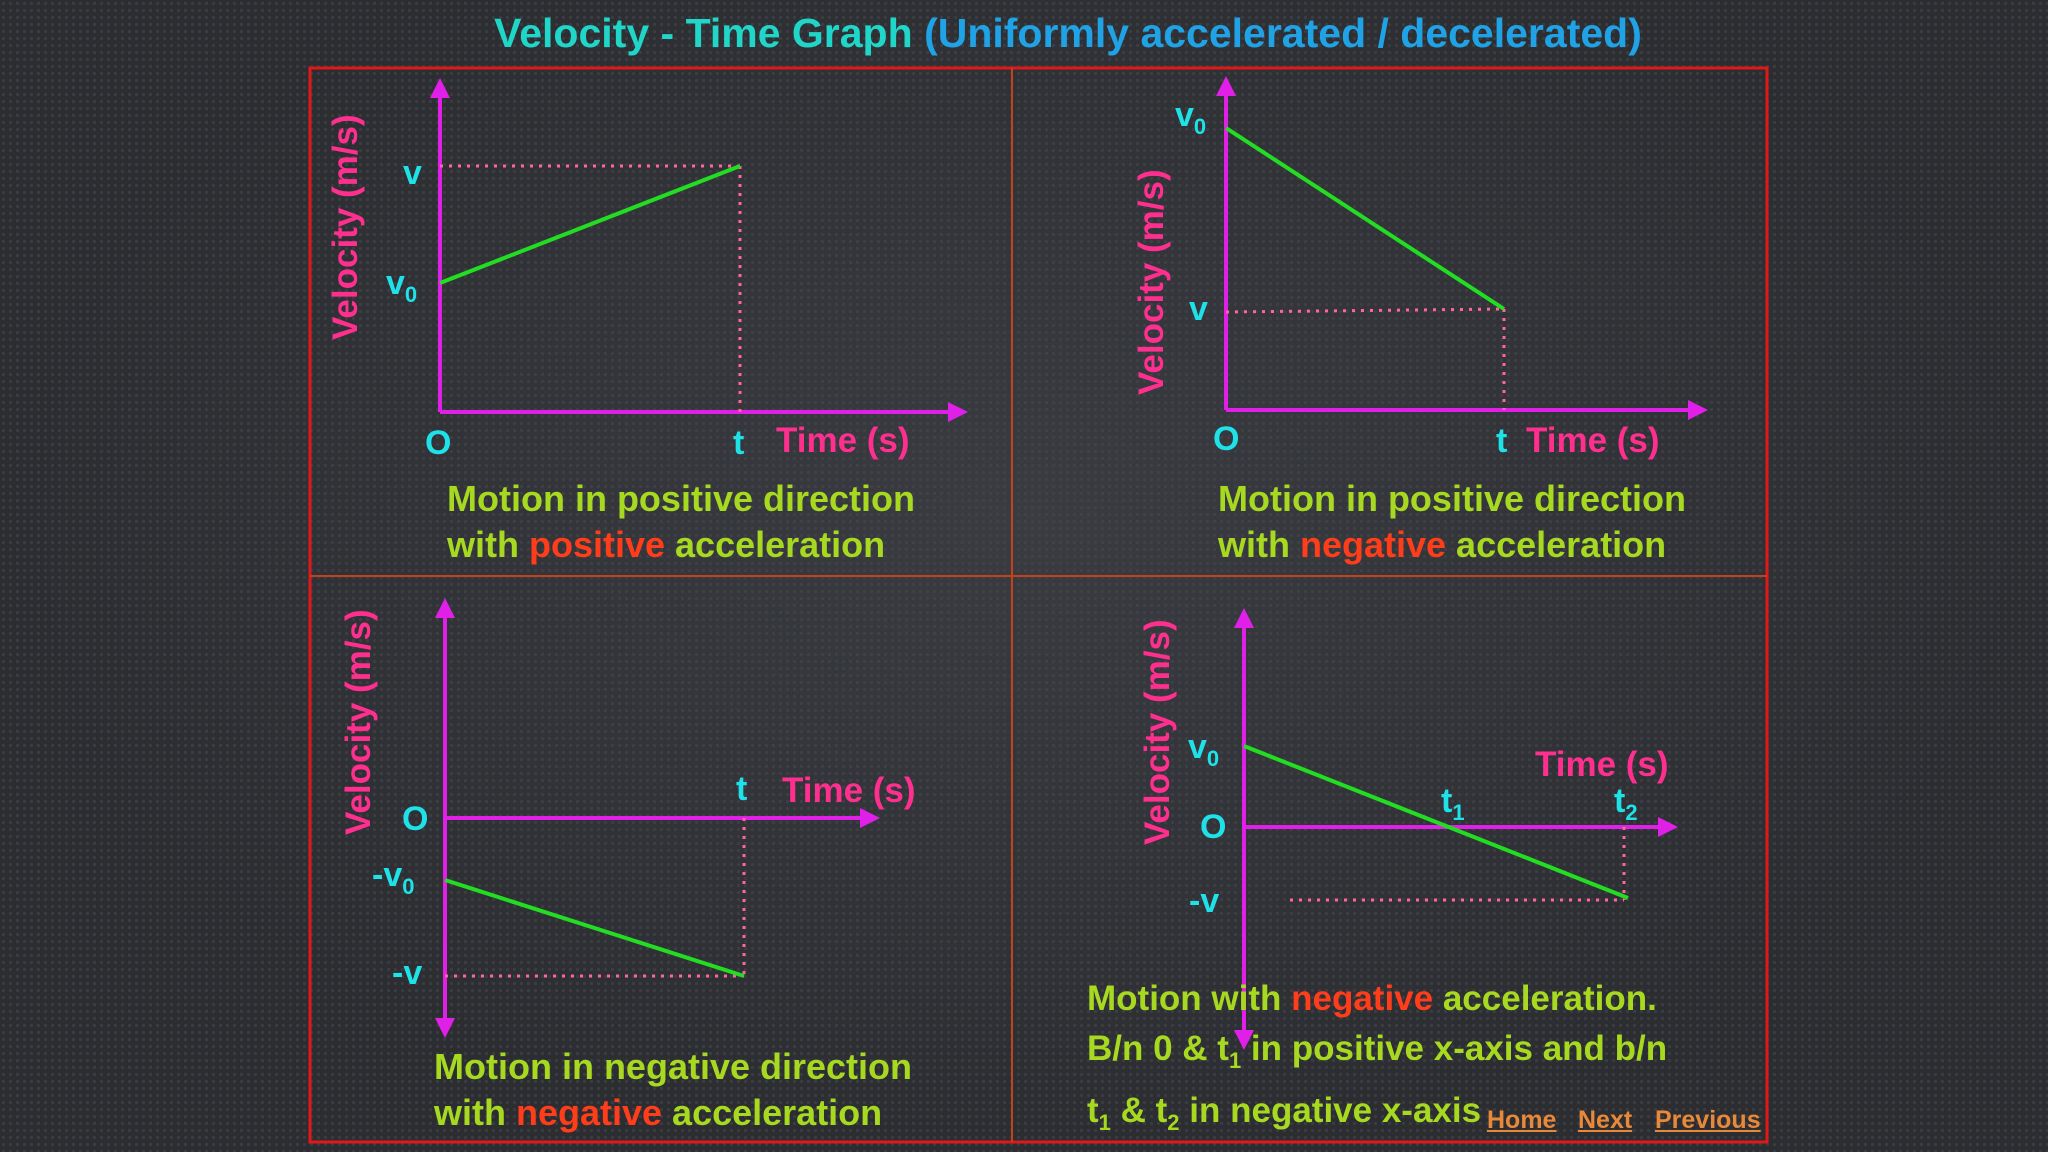  What do you see at coordinates (1372, 998) in the screenshot?
I see `panel-4-caption-line1: Motion with negative acceleration.` at bounding box center [1372, 998].